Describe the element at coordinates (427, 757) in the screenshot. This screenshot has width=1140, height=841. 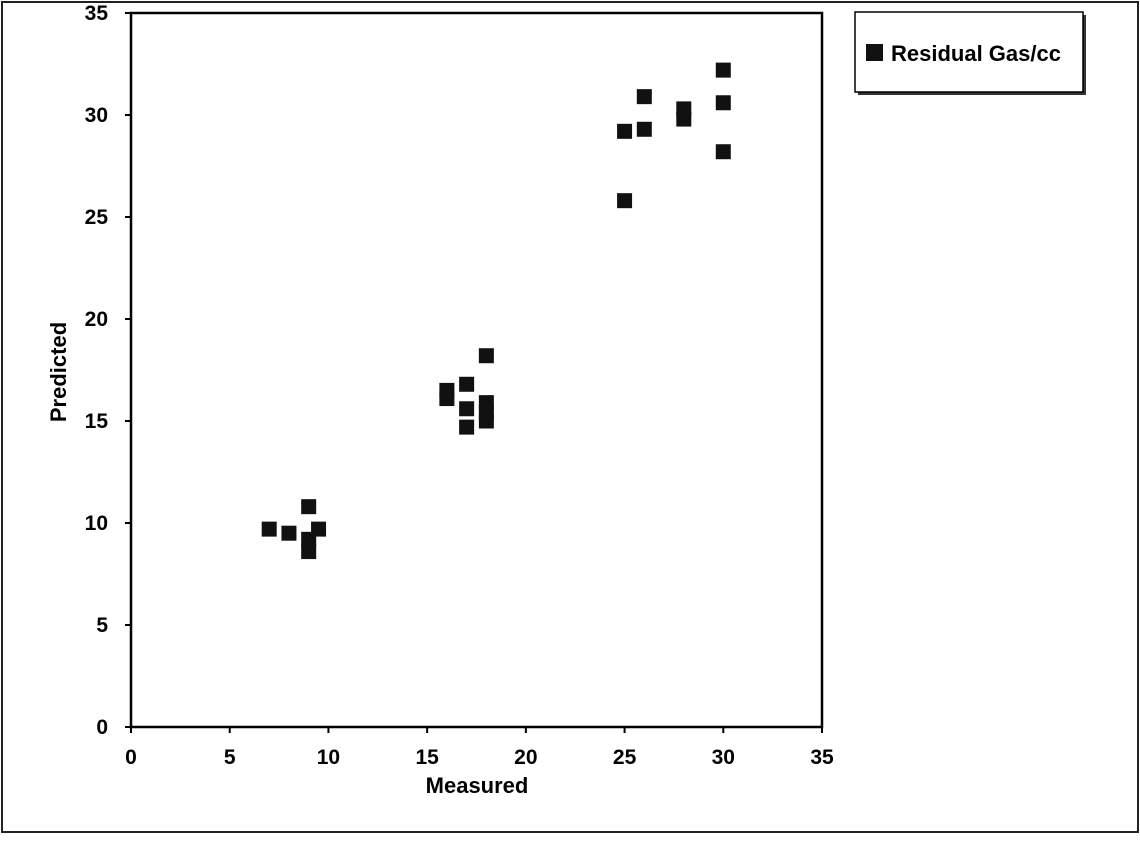
I see `x-tick-label: 15` at that location.